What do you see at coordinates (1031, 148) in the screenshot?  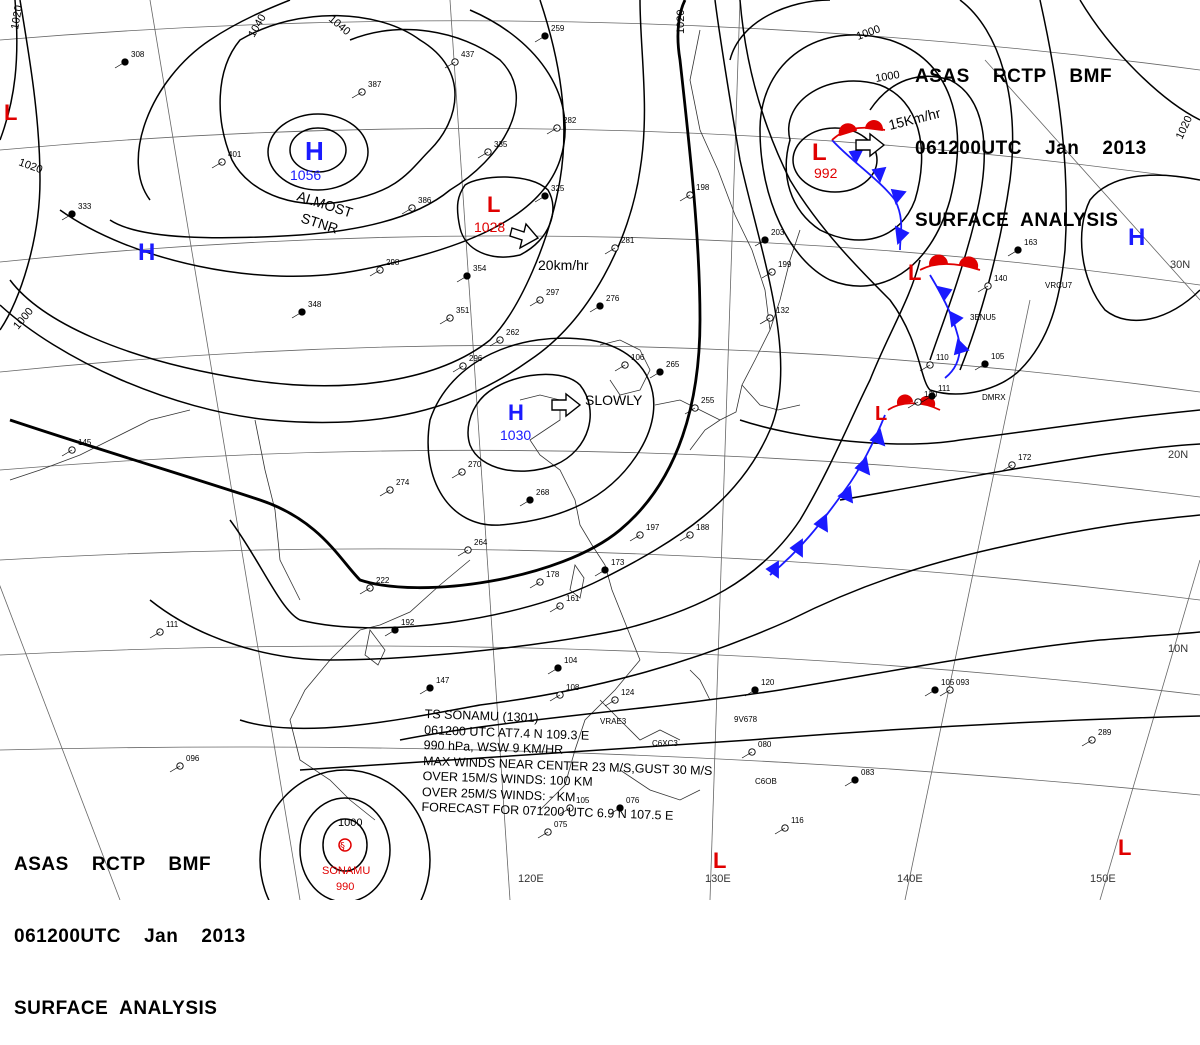 I see `header-line-2: 061200UTC Jan 2013` at bounding box center [1031, 148].